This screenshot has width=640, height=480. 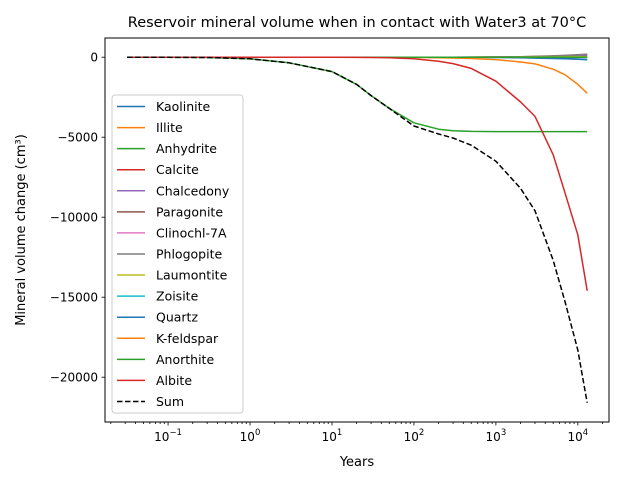 I want to click on legend-label: Laumontite, so click(x=192, y=275).